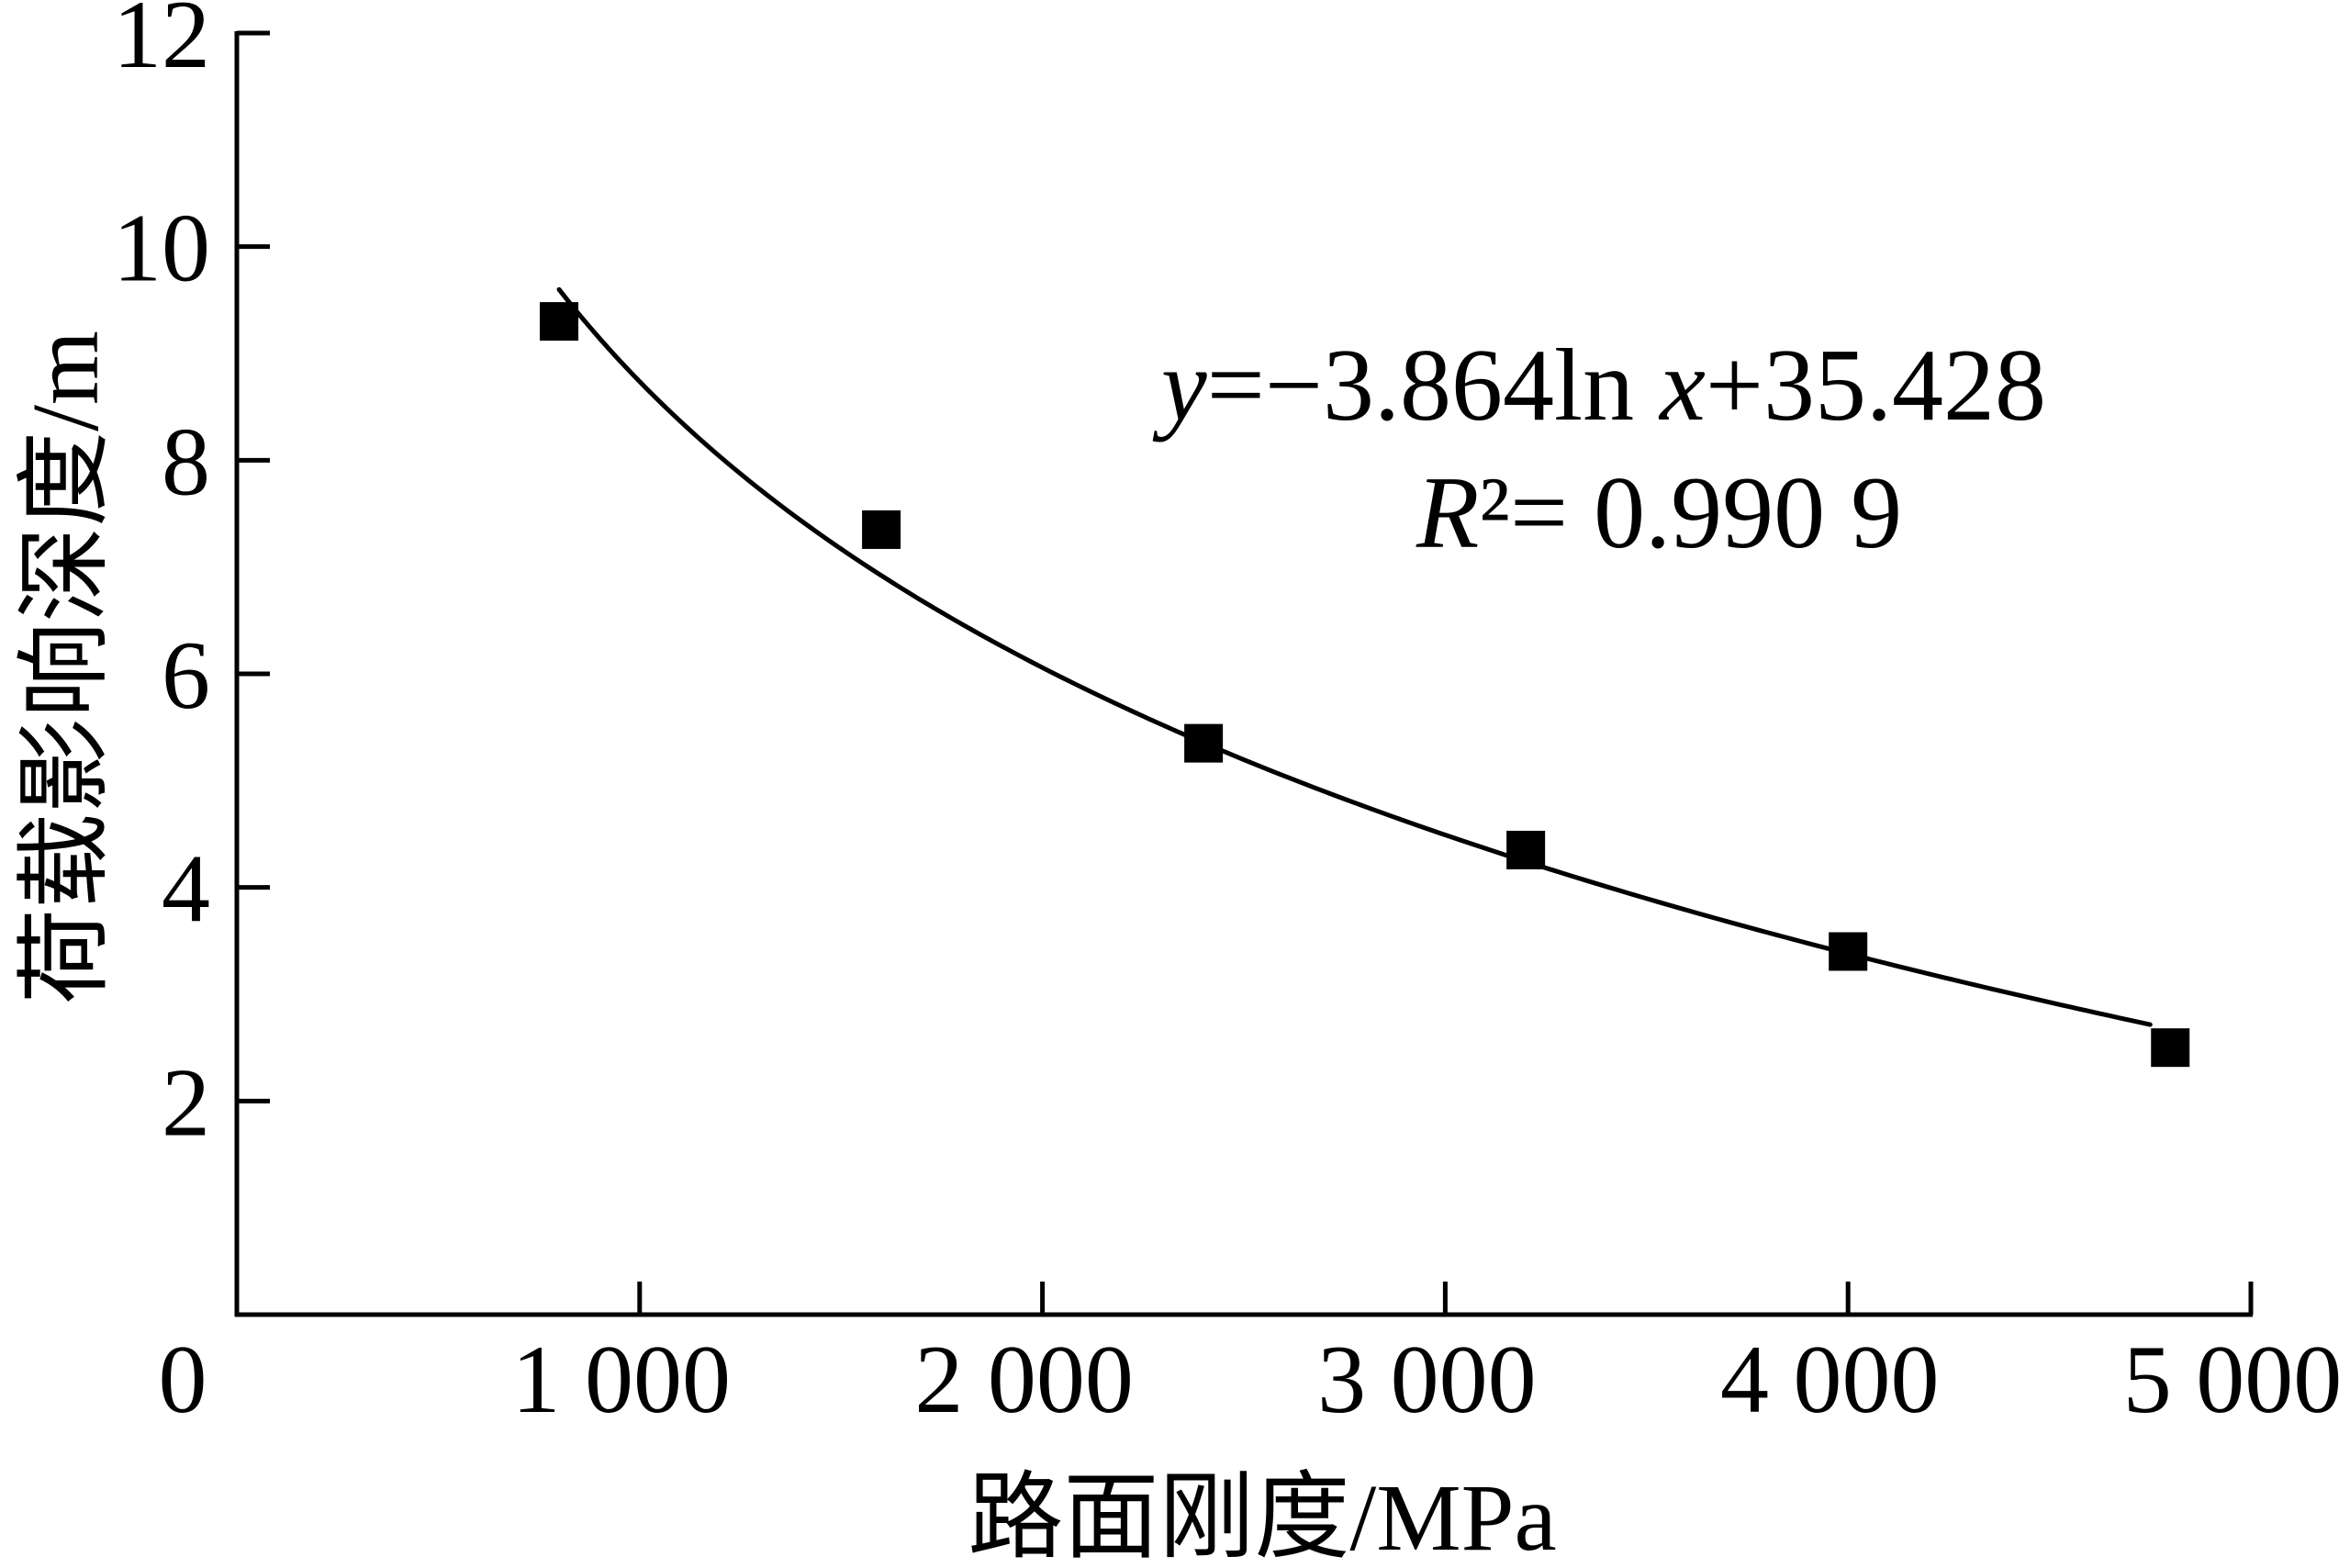  What do you see at coordinates (1830, 1379) in the screenshot?
I see `x-tick-label: 4 000` at bounding box center [1830, 1379].